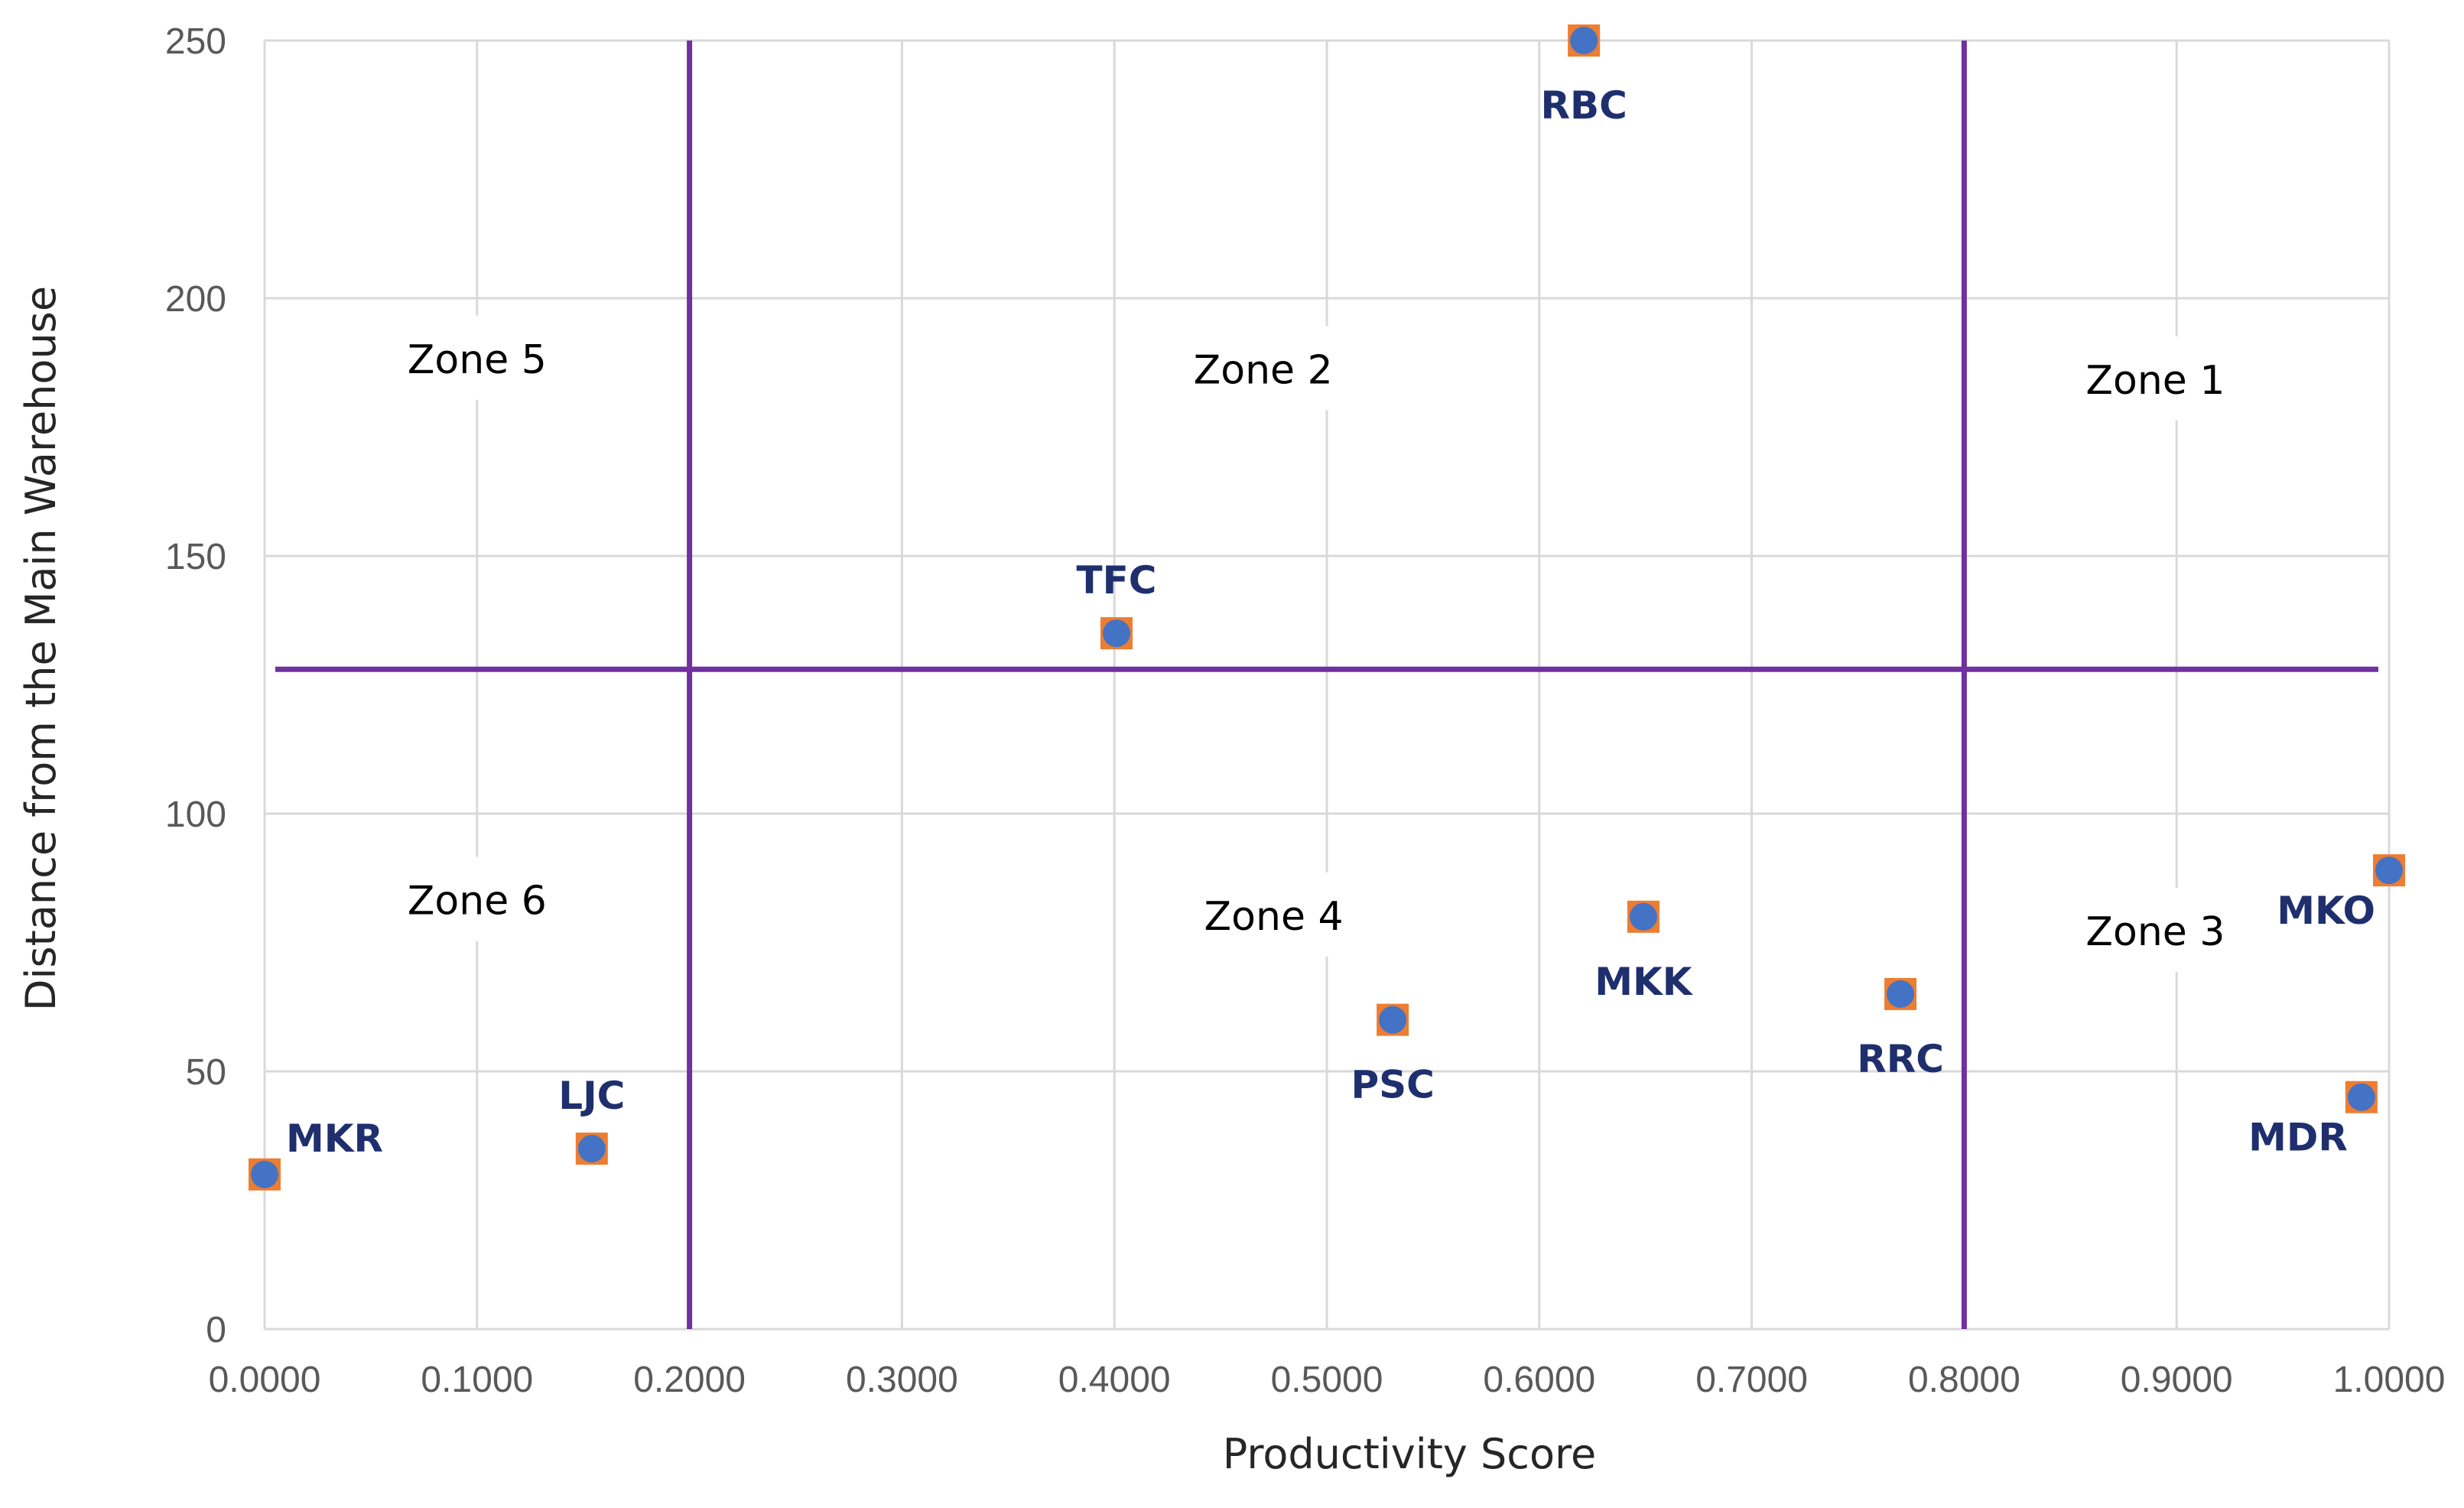  Describe the element at coordinates (195, 41) in the screenshot. I see `y-tick-label: 250` at that location.